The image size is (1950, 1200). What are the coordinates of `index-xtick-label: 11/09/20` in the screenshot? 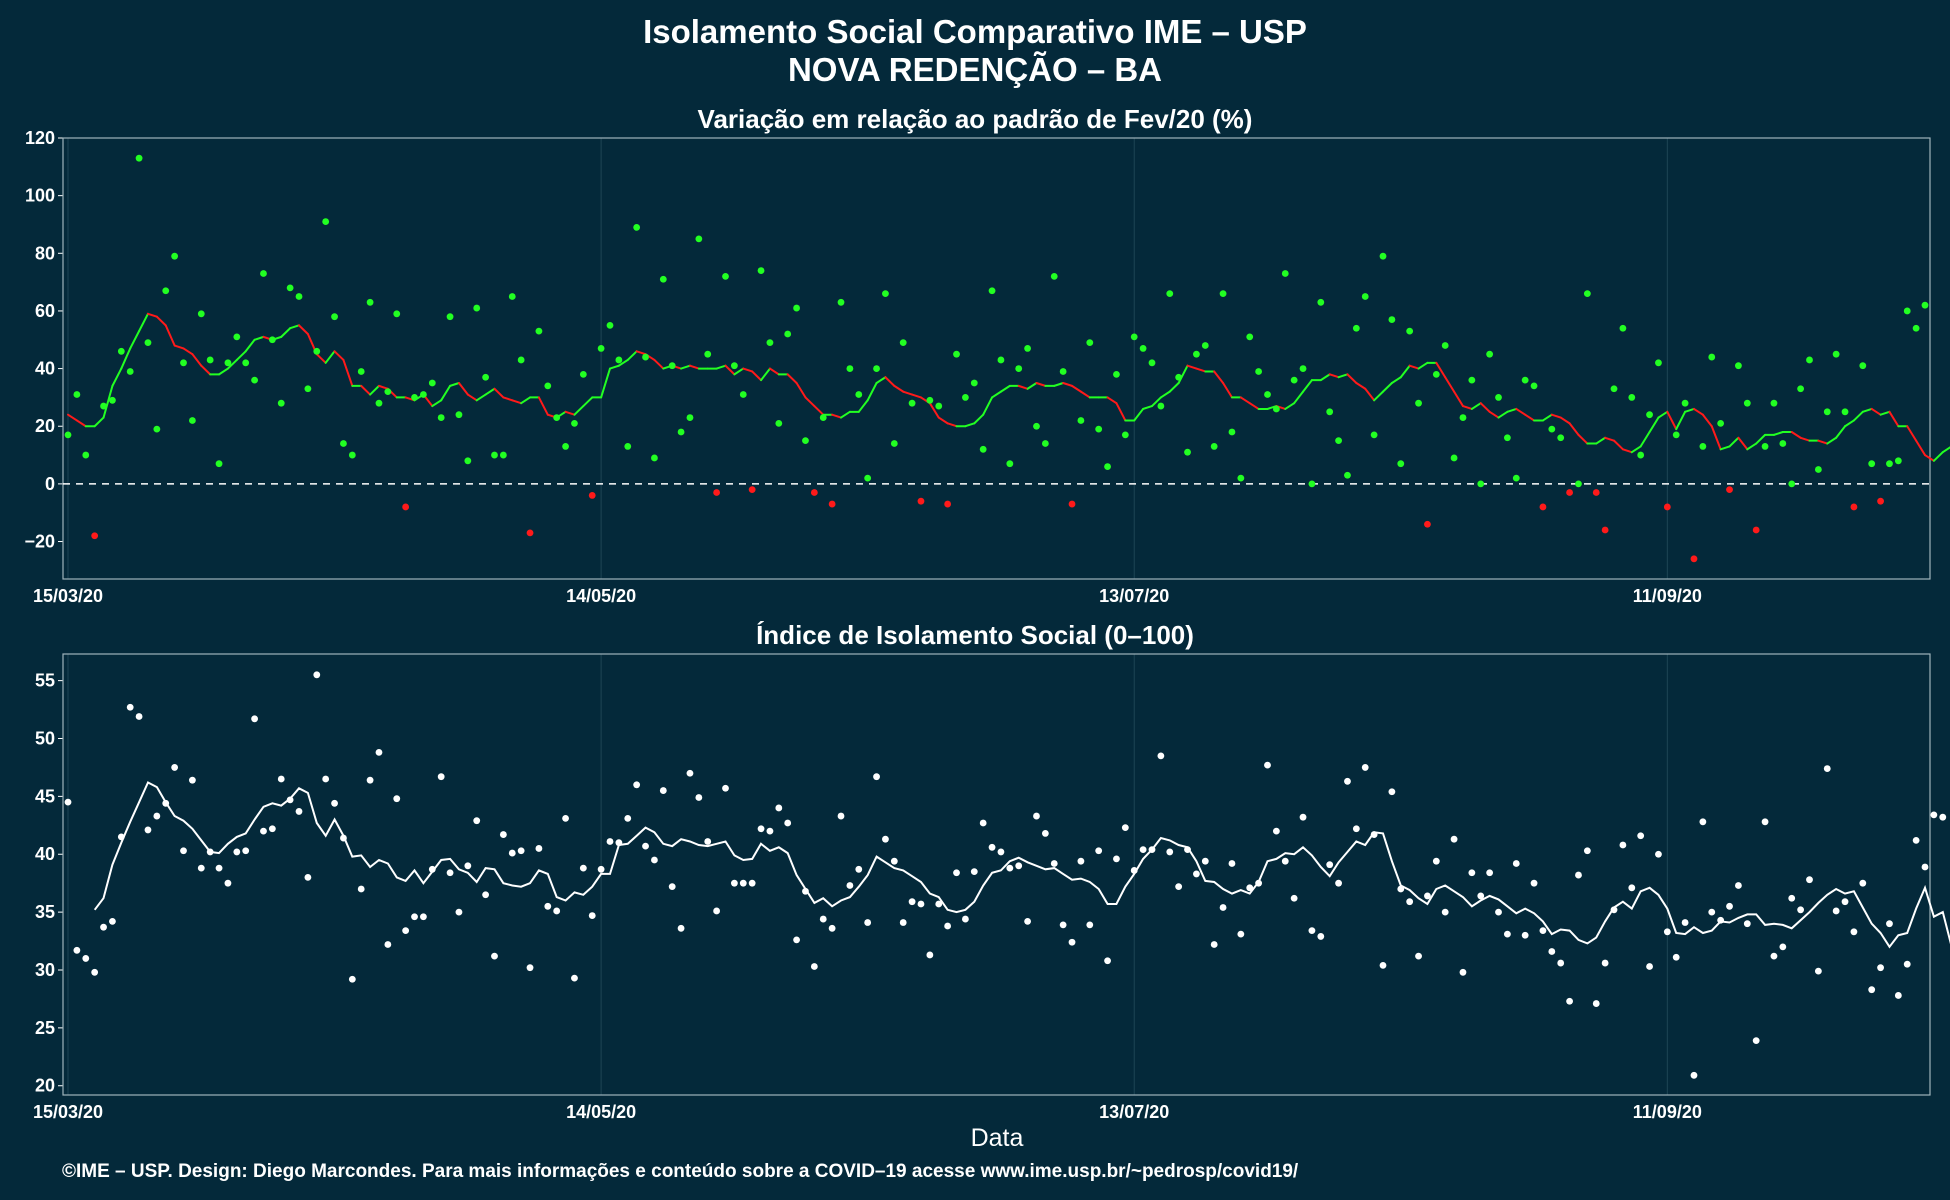 It's located at (1667, 1112).